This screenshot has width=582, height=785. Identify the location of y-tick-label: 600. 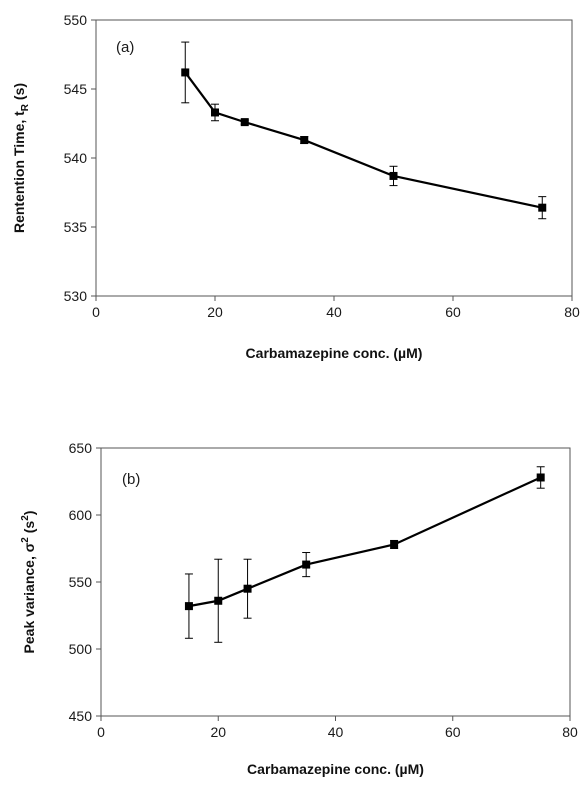
(81, 515).